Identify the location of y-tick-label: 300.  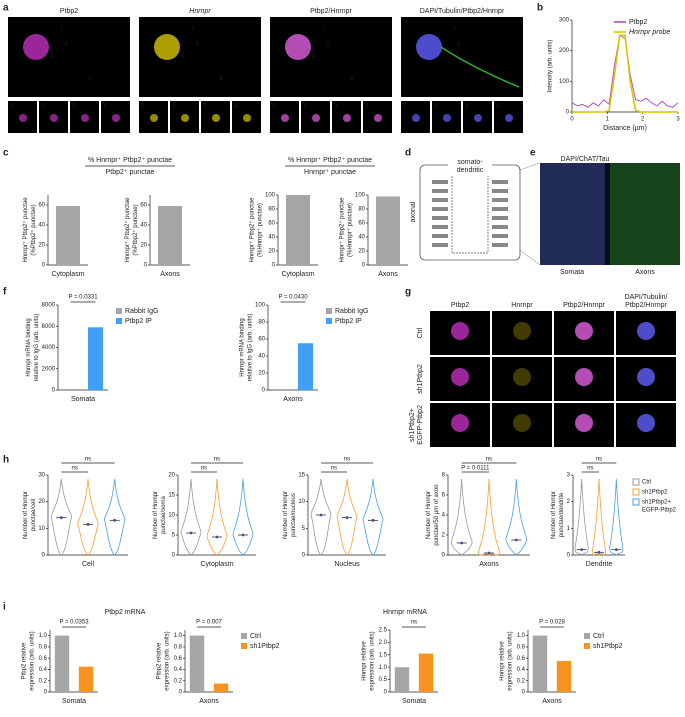
(564, 21).